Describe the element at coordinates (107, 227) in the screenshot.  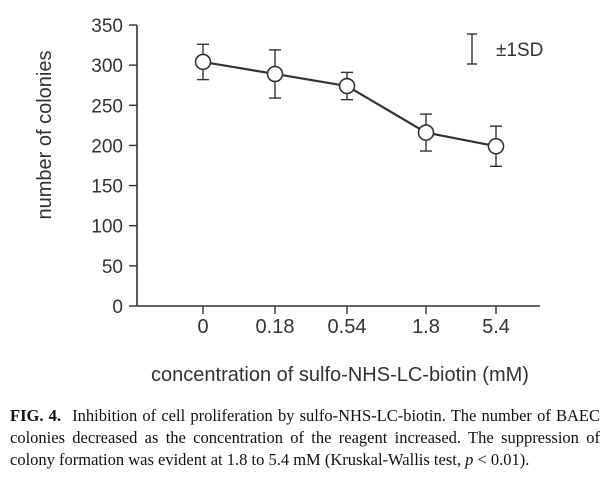
I see `y-tick-label: 100` at that location.